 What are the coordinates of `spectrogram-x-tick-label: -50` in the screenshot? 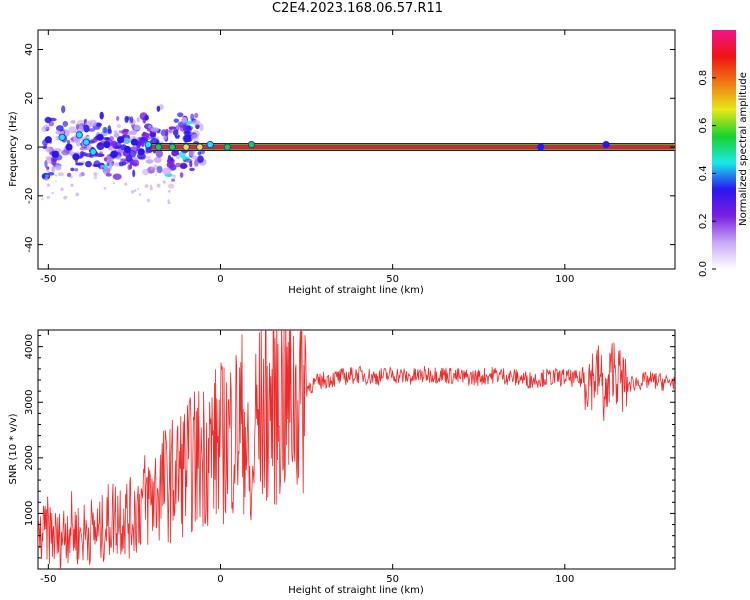 It's located at (48, 279).